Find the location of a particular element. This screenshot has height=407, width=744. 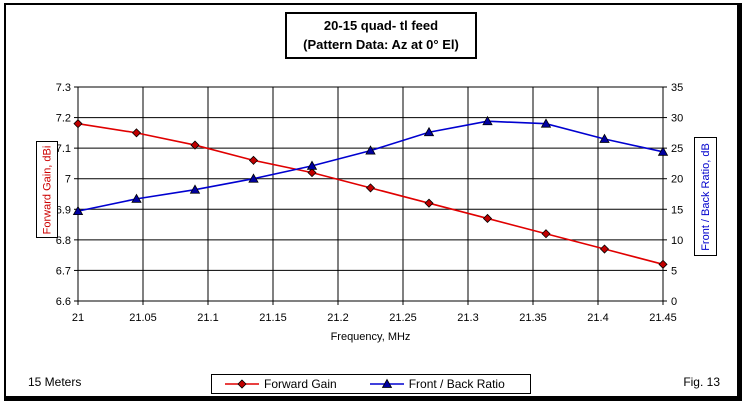

y-left-tick-label: 6.7 is located at coordinates (63, 271).